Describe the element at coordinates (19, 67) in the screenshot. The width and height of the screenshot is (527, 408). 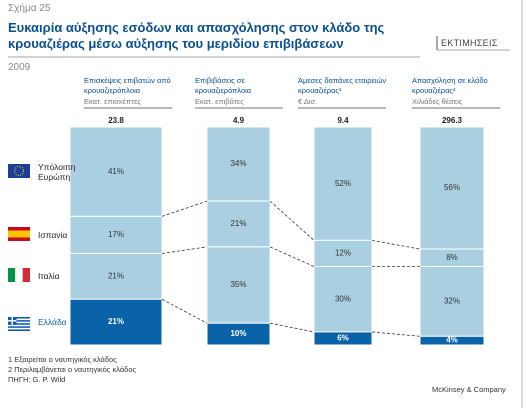
I see `chart-subtitle: 2009` at that location.